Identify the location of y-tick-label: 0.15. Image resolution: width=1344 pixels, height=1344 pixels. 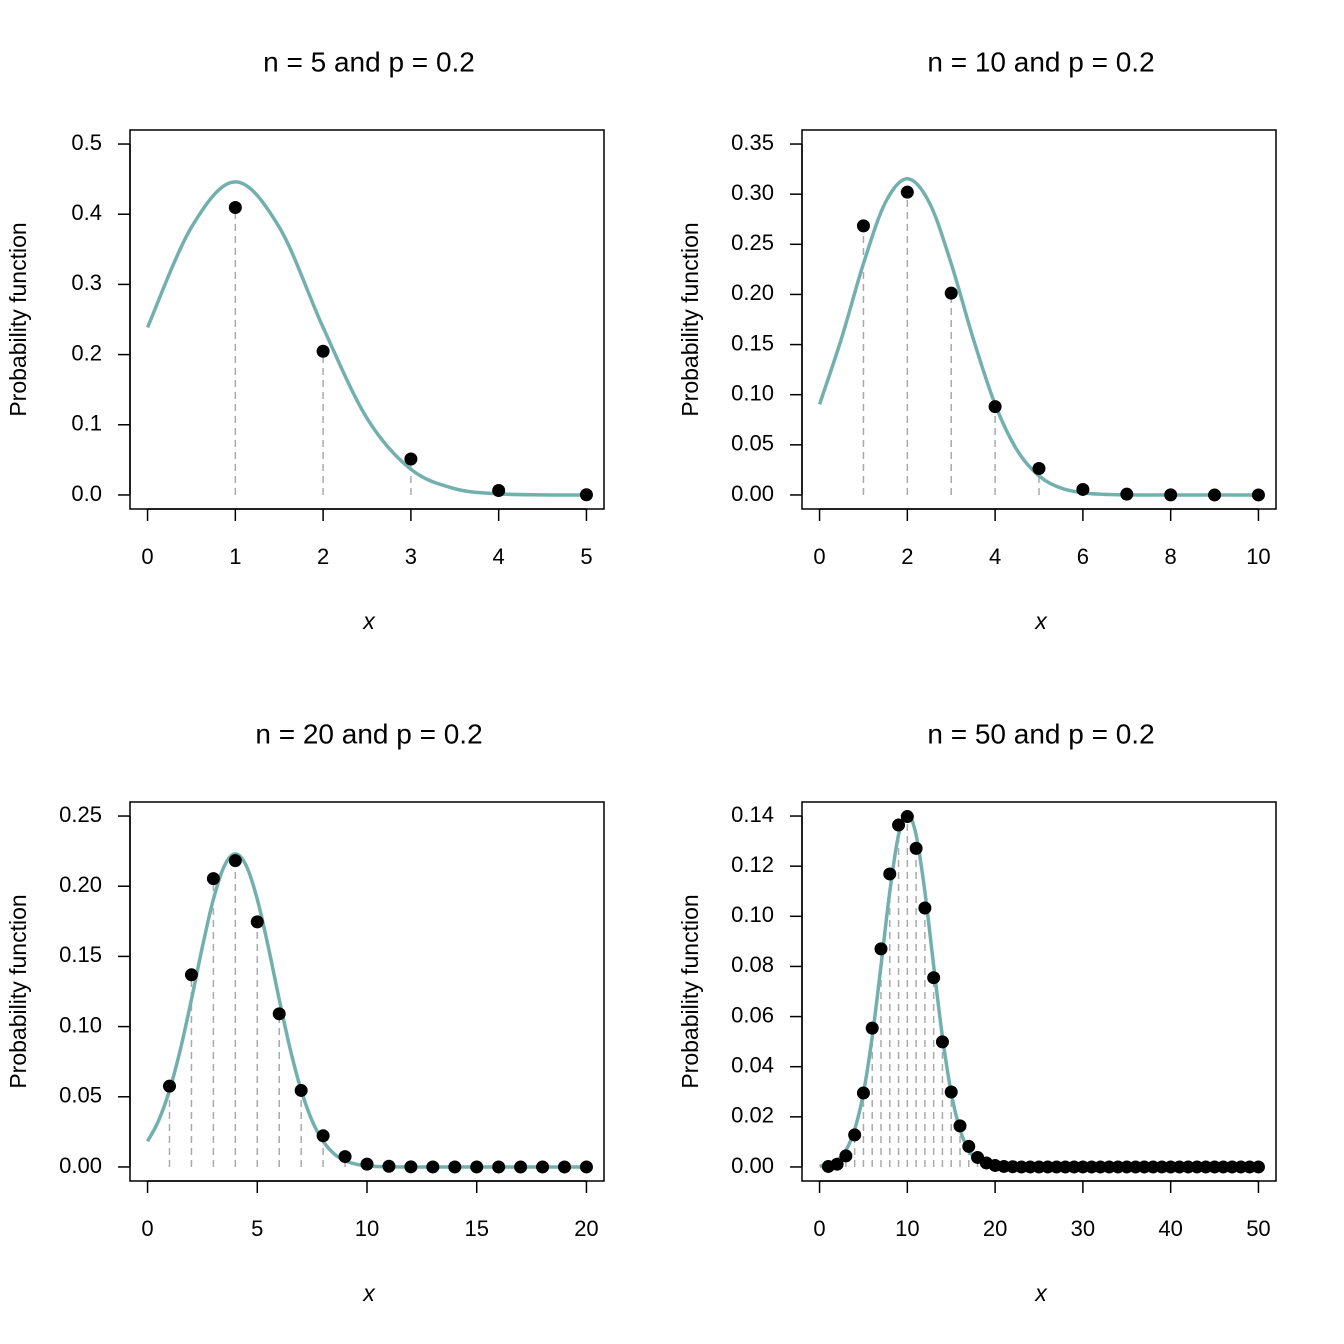
(752, 342).